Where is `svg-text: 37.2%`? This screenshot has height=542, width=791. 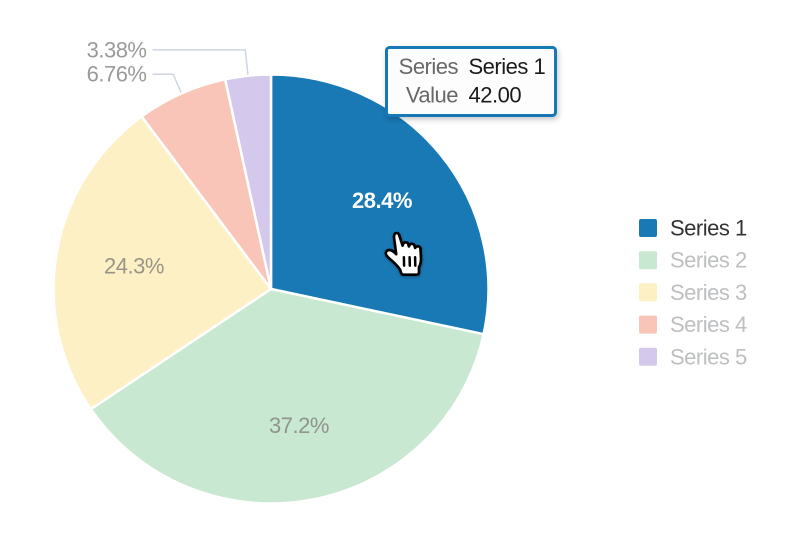 svg-text: 37.2% is located at coordinates (299, 425).